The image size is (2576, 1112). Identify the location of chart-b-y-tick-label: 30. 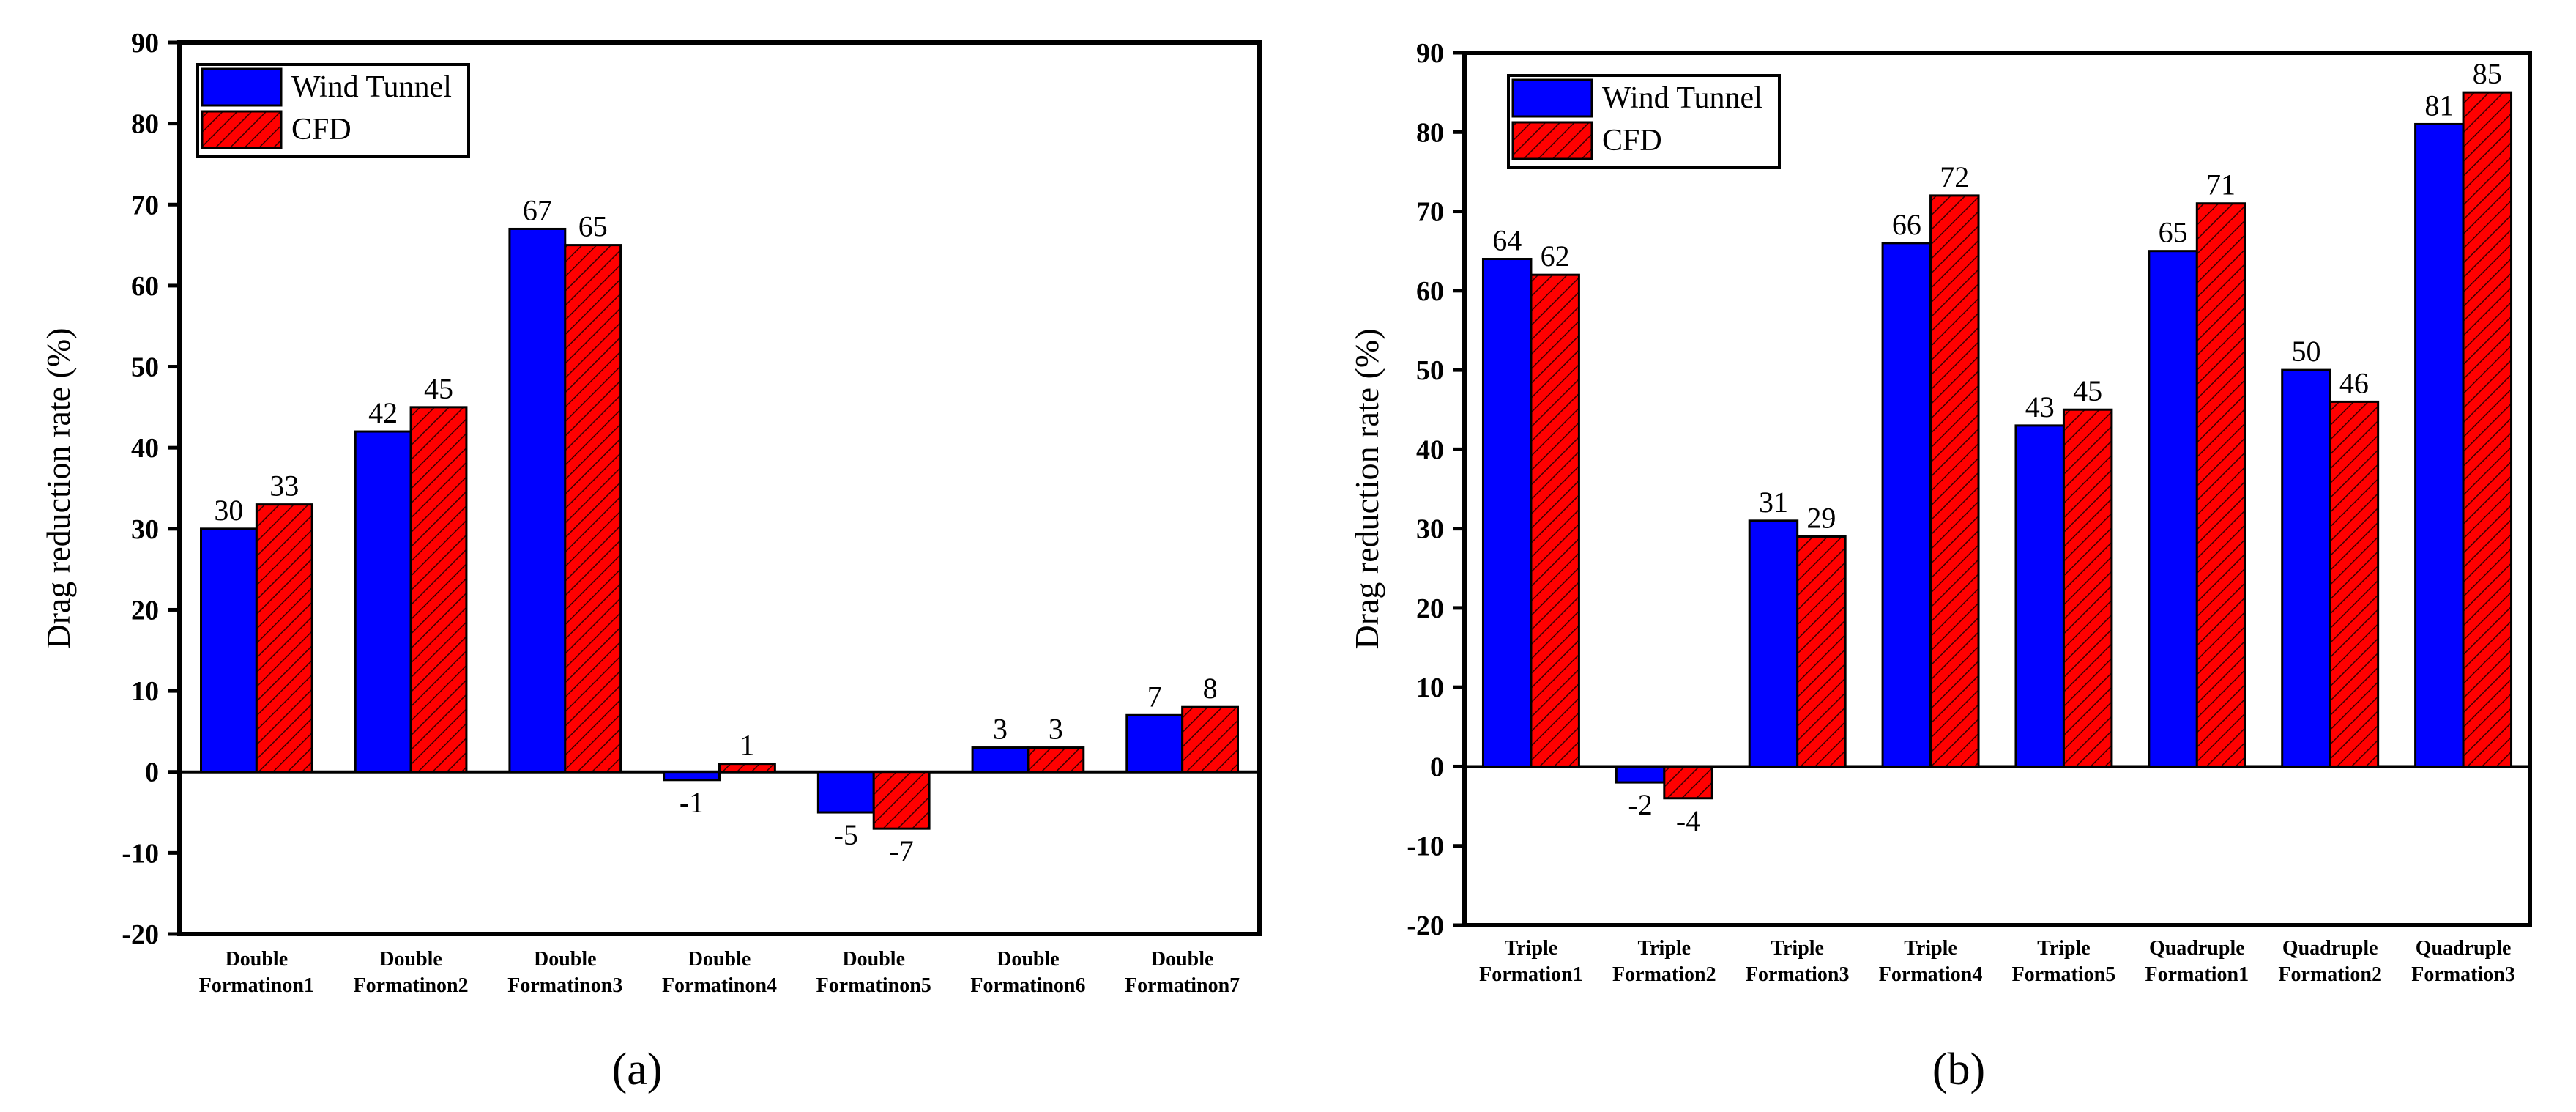
(1430, 529).